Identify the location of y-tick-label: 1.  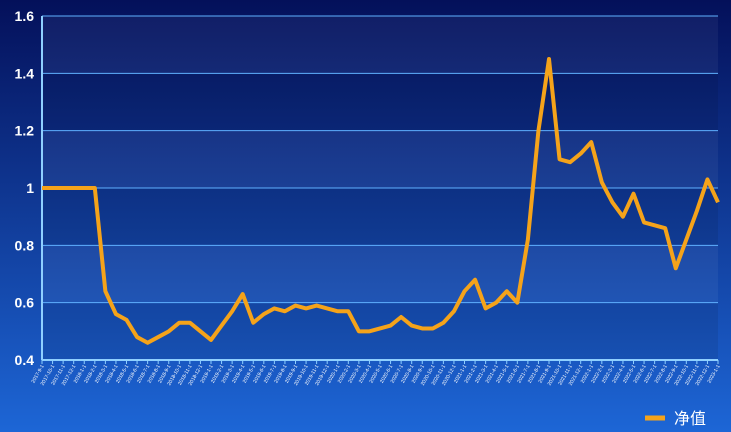
(30, 188).